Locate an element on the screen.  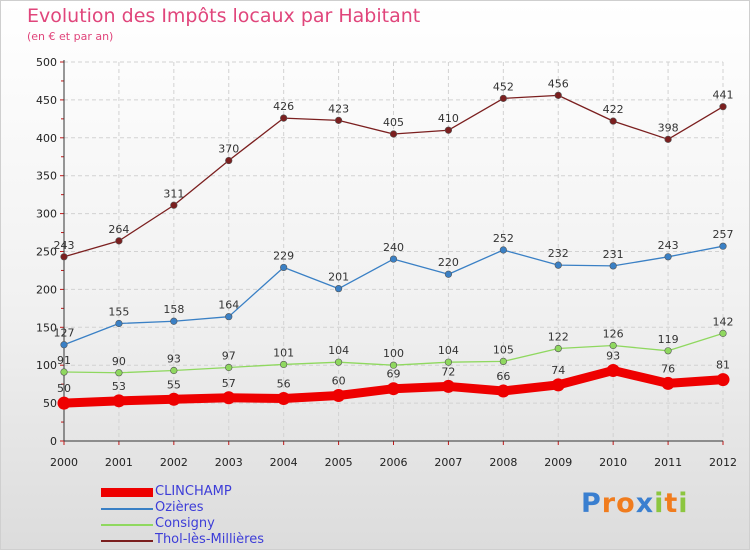
logo-letter: x is located at coordinates (645, 503).